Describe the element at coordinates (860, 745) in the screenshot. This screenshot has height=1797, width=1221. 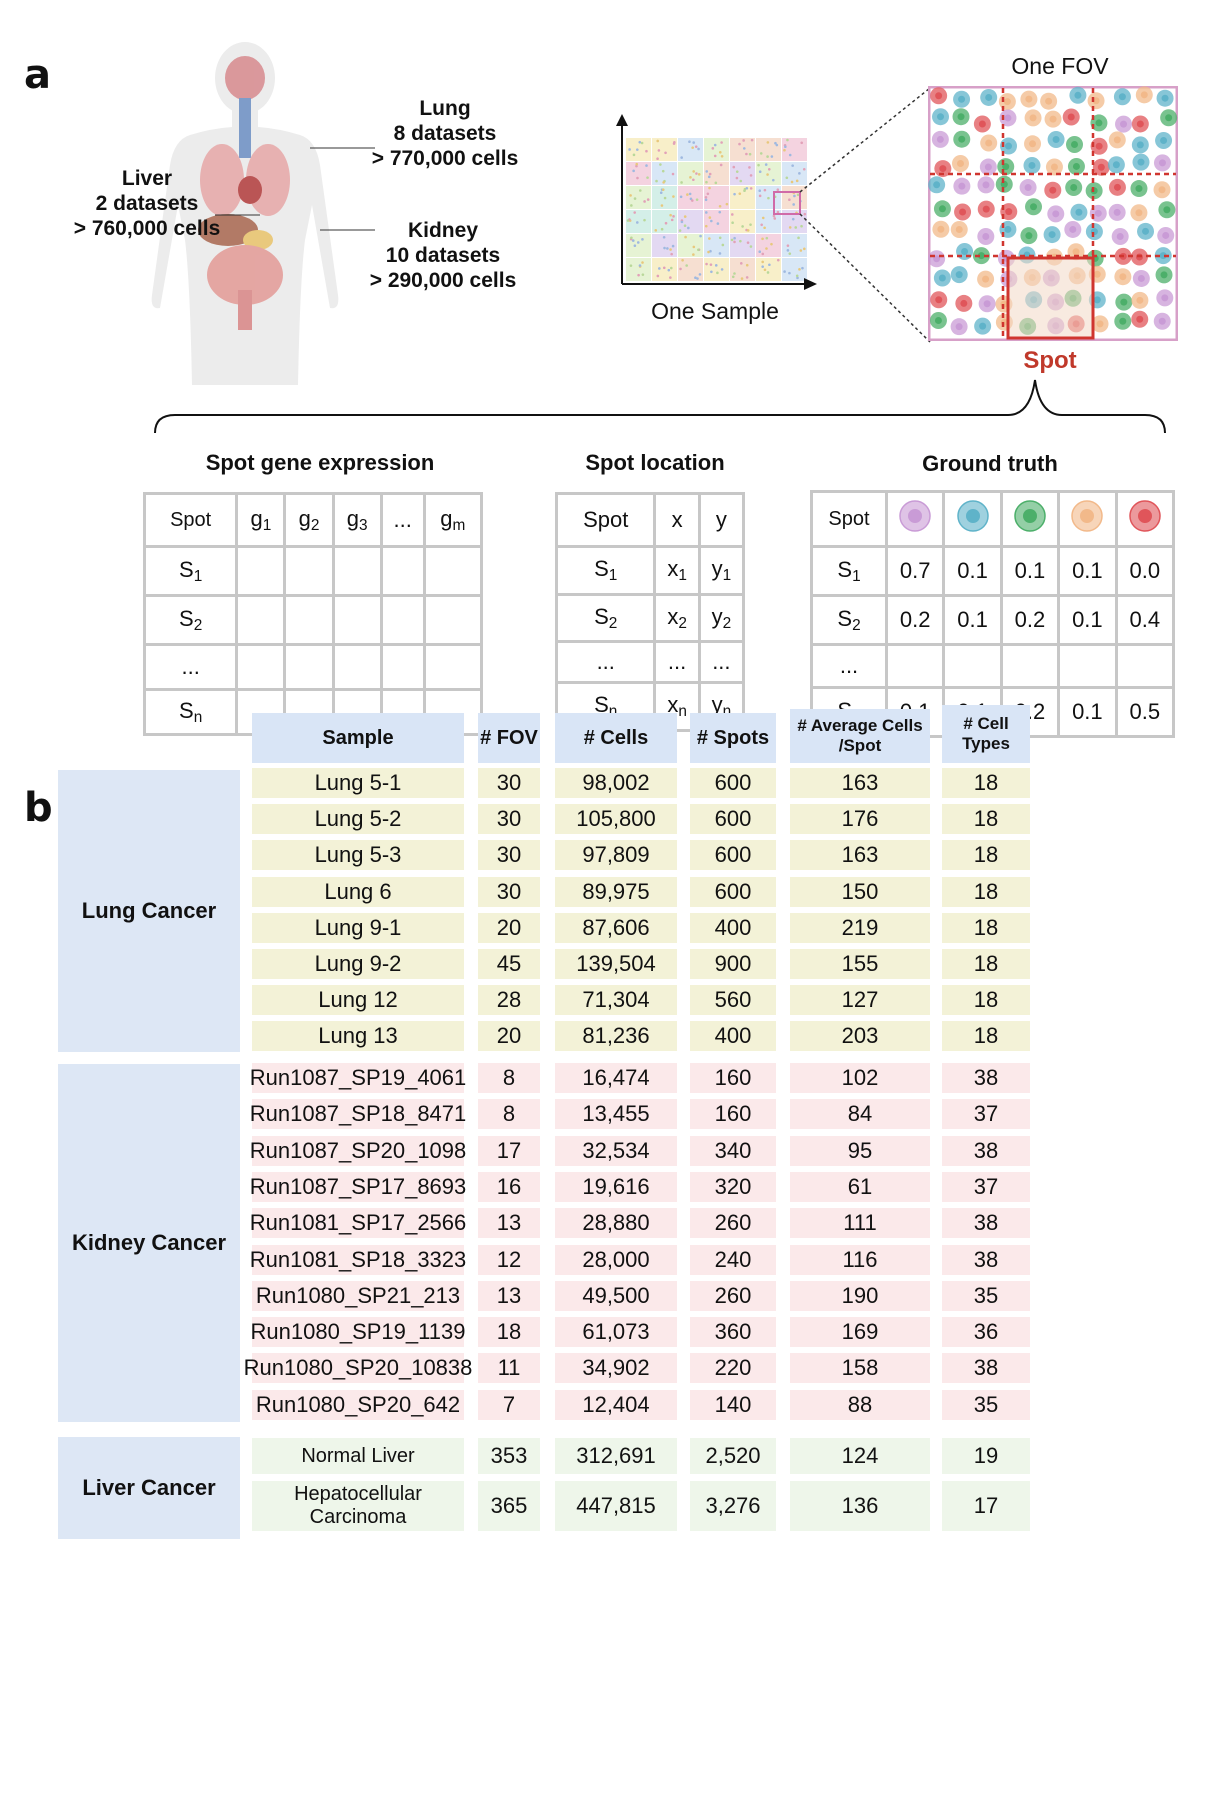
I see `avg-line2: /Spot` at that location.